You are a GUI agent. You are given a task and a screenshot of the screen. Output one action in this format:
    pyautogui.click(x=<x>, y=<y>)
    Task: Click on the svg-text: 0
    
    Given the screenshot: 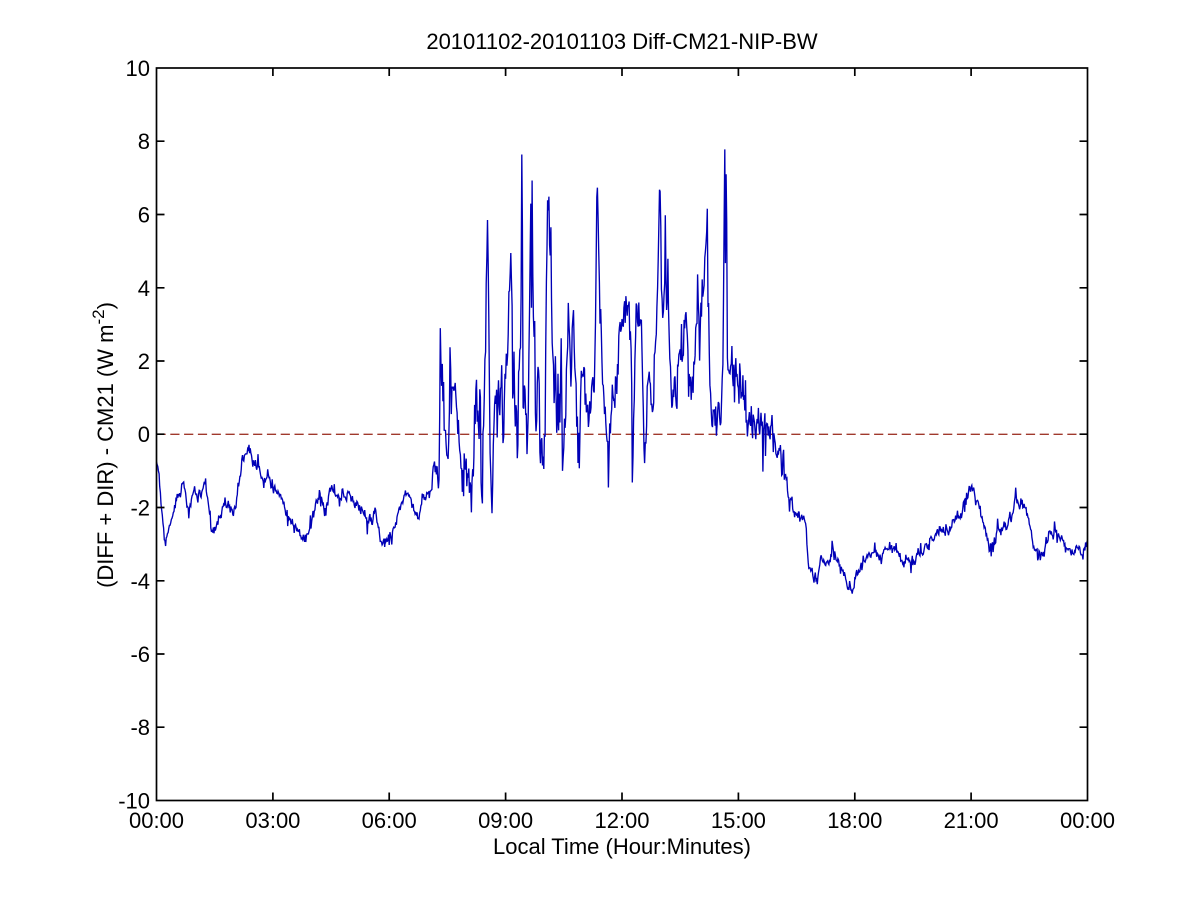 What is the action you would take?
    pyautogui.click(x=144, y=434)
    